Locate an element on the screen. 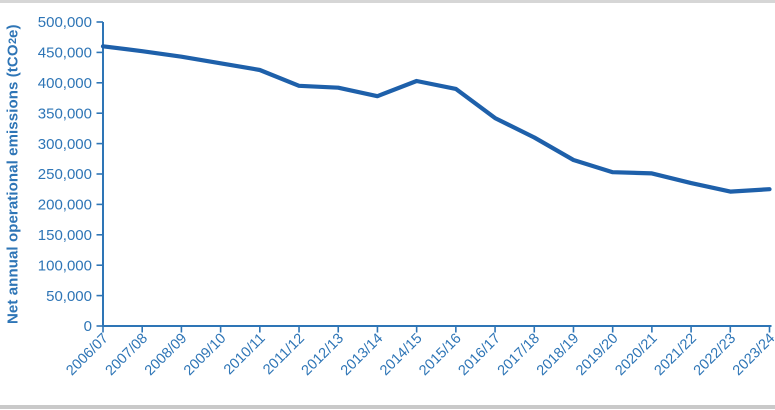  y-axis-title: Net annual operational emissions (tCO 2 e) is located at coordinates (13, 174).